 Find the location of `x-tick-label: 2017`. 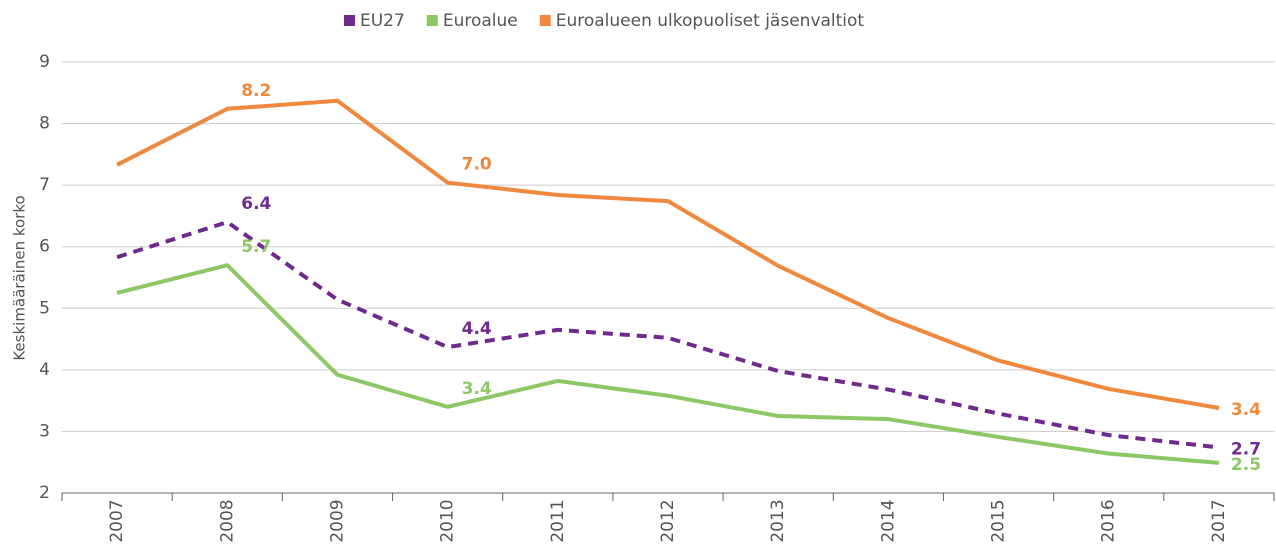

x-tick-label: 2017 is located at coordinates (1219, 520).